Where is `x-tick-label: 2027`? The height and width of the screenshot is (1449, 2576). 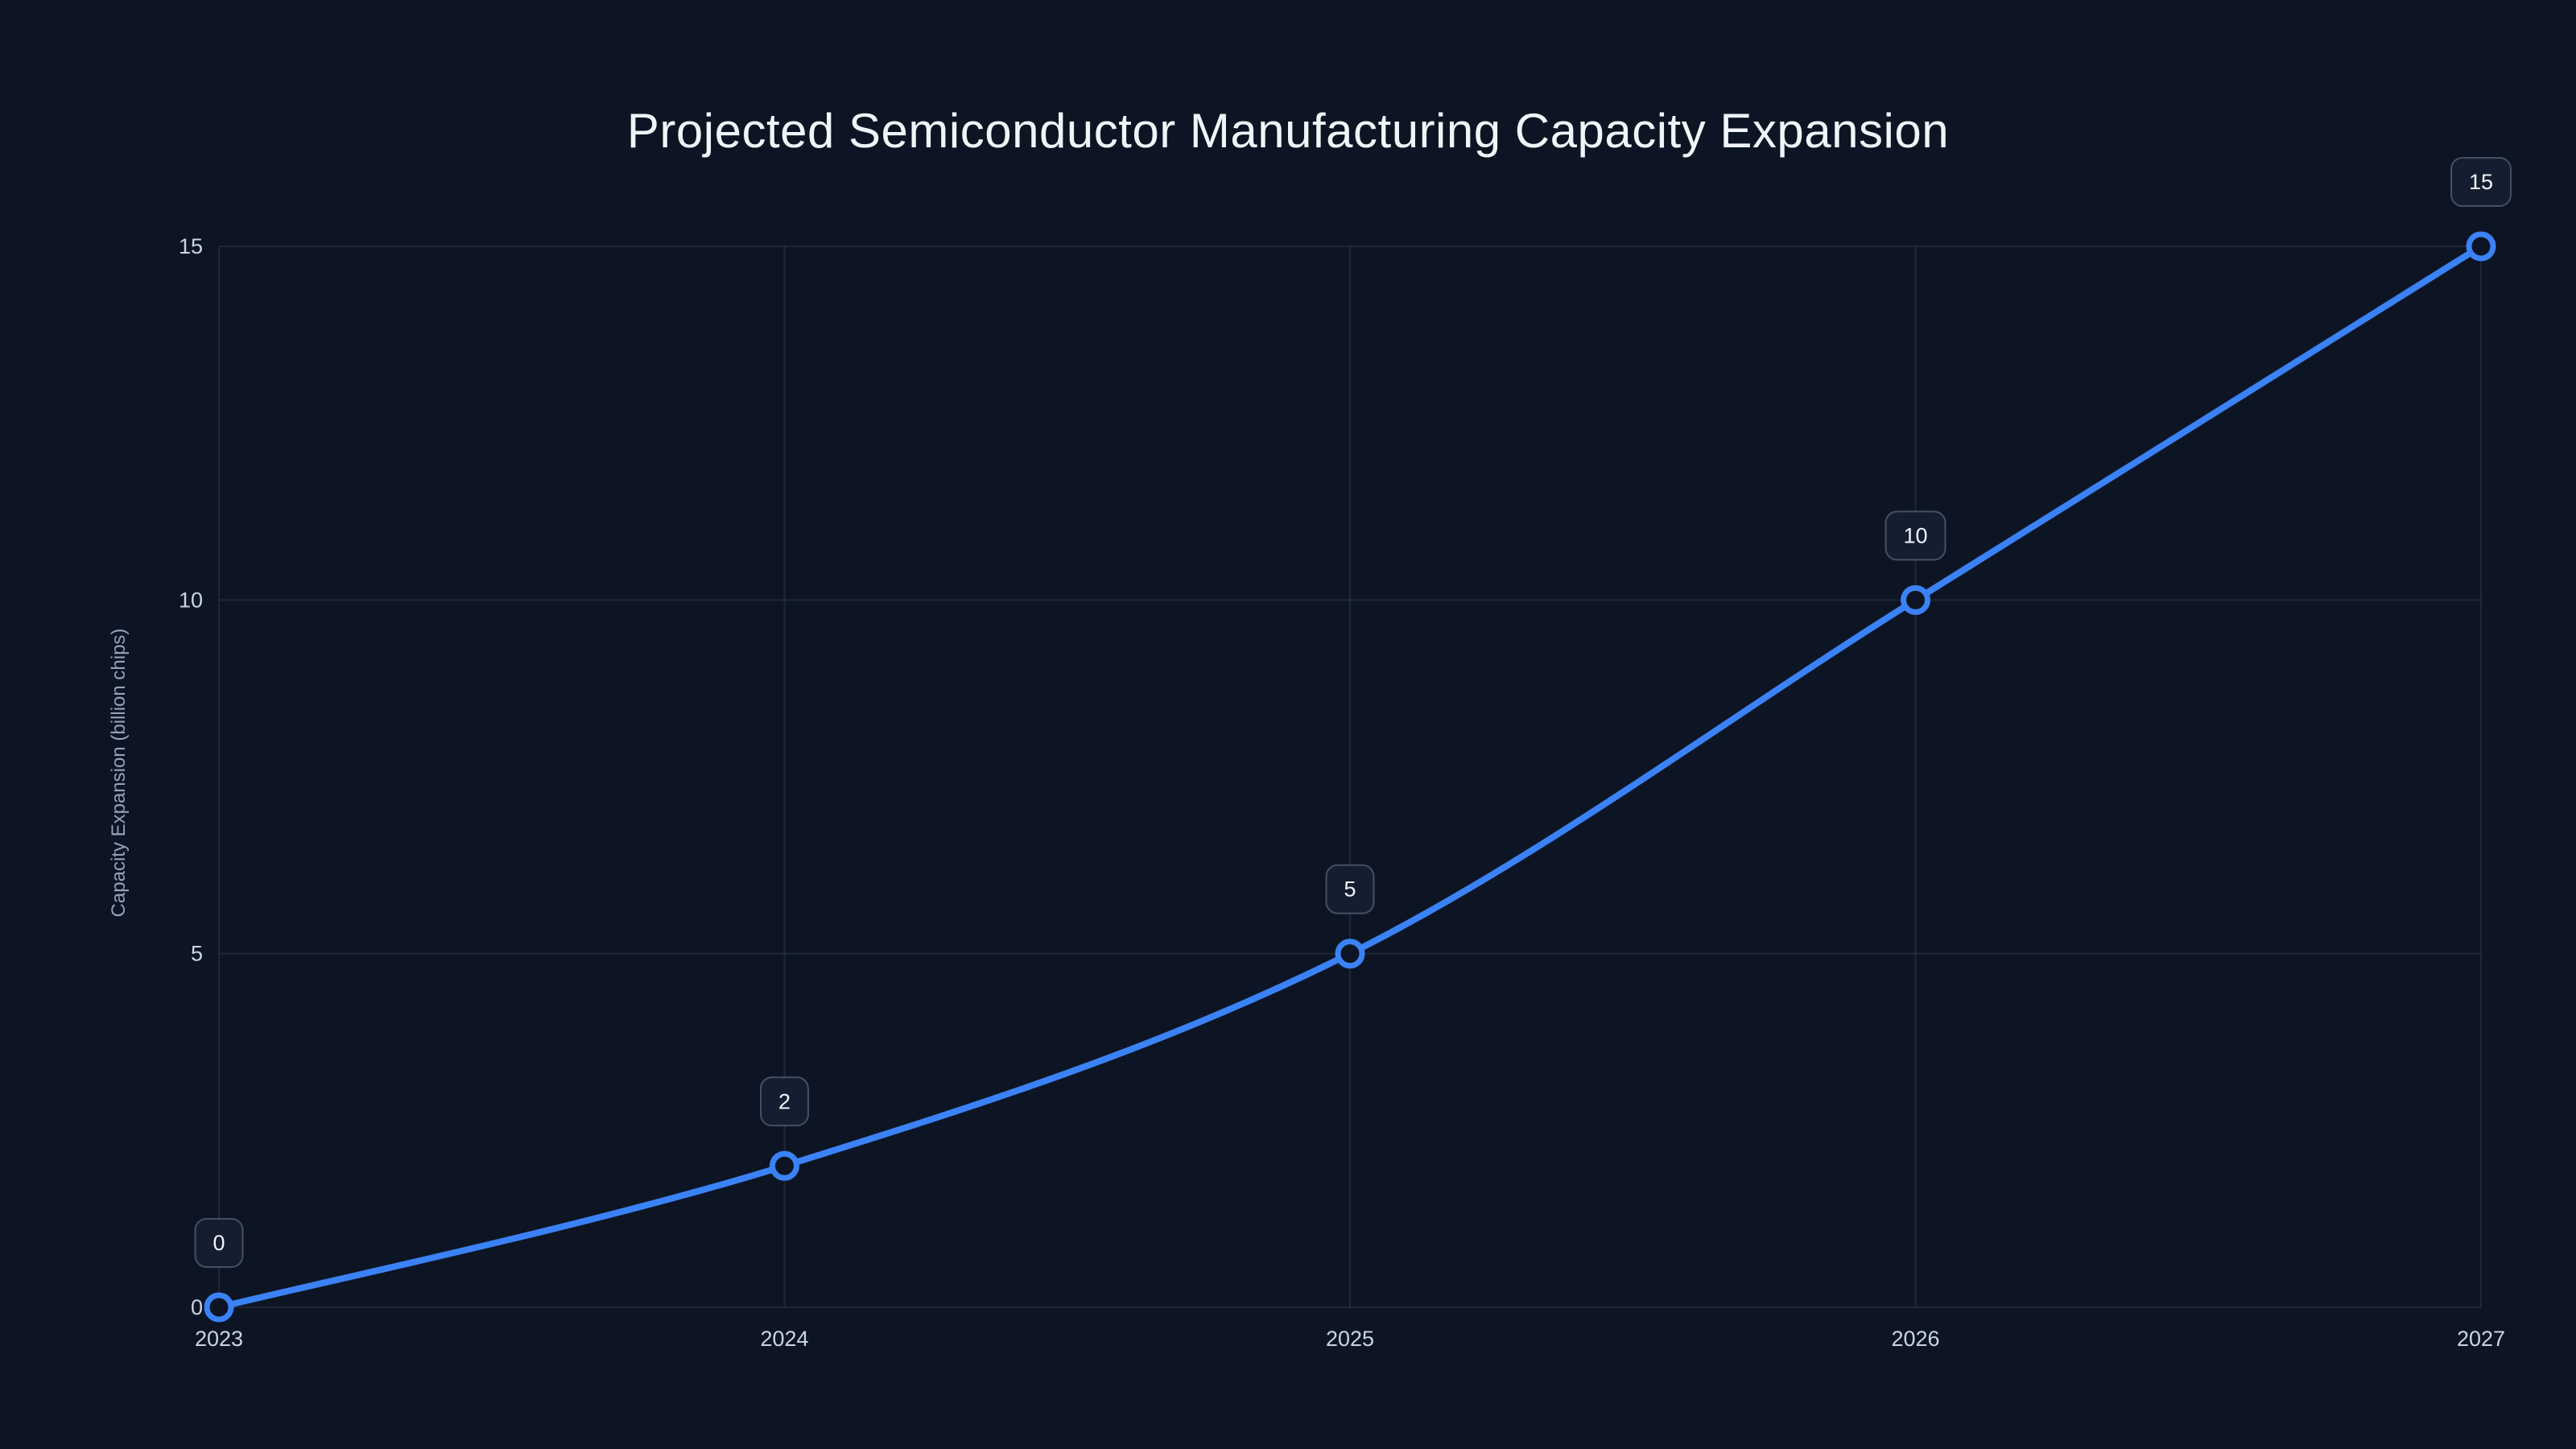 x-tick-label: 2027 is located at coordinates (2481, 1339).